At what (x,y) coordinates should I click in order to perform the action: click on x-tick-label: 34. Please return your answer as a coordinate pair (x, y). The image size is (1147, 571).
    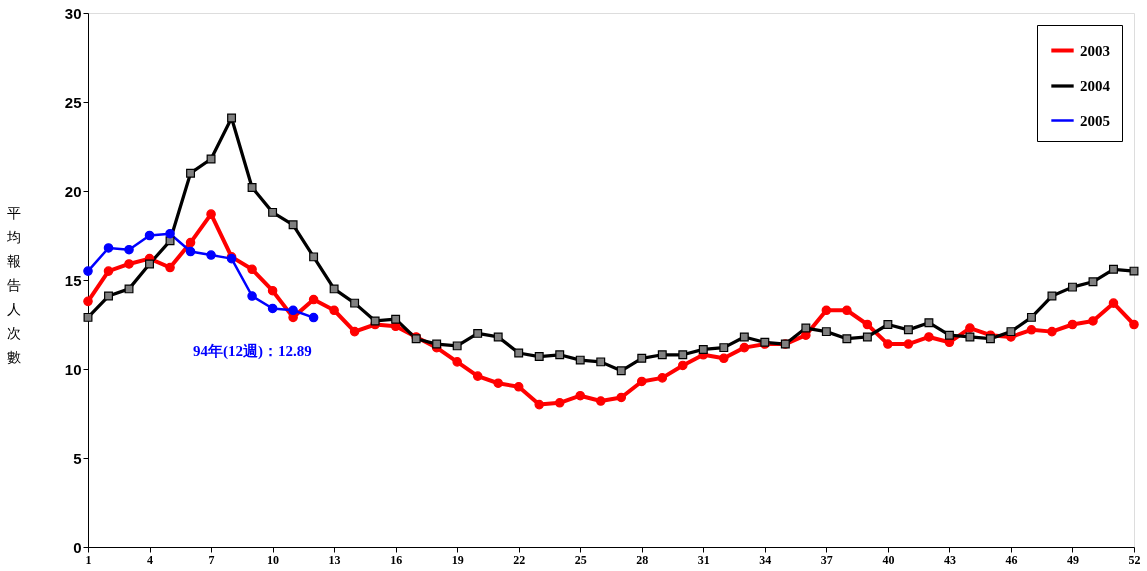
    Looking at the image, I should click on (765, 559).